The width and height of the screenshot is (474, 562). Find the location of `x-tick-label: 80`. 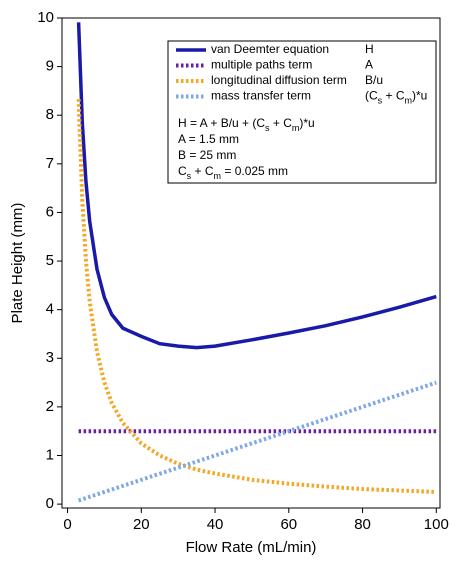

x-tick-label: 80 is located at coordinates (362, 524).